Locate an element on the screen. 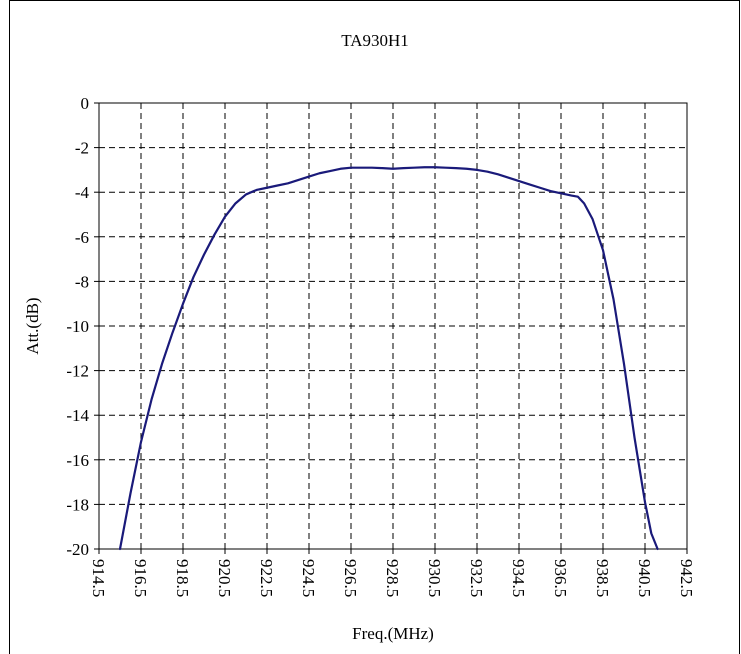 The width and height of the screenshot is (741, 654). x-tick-label: 916.5 is located at coordinates (140, 578).